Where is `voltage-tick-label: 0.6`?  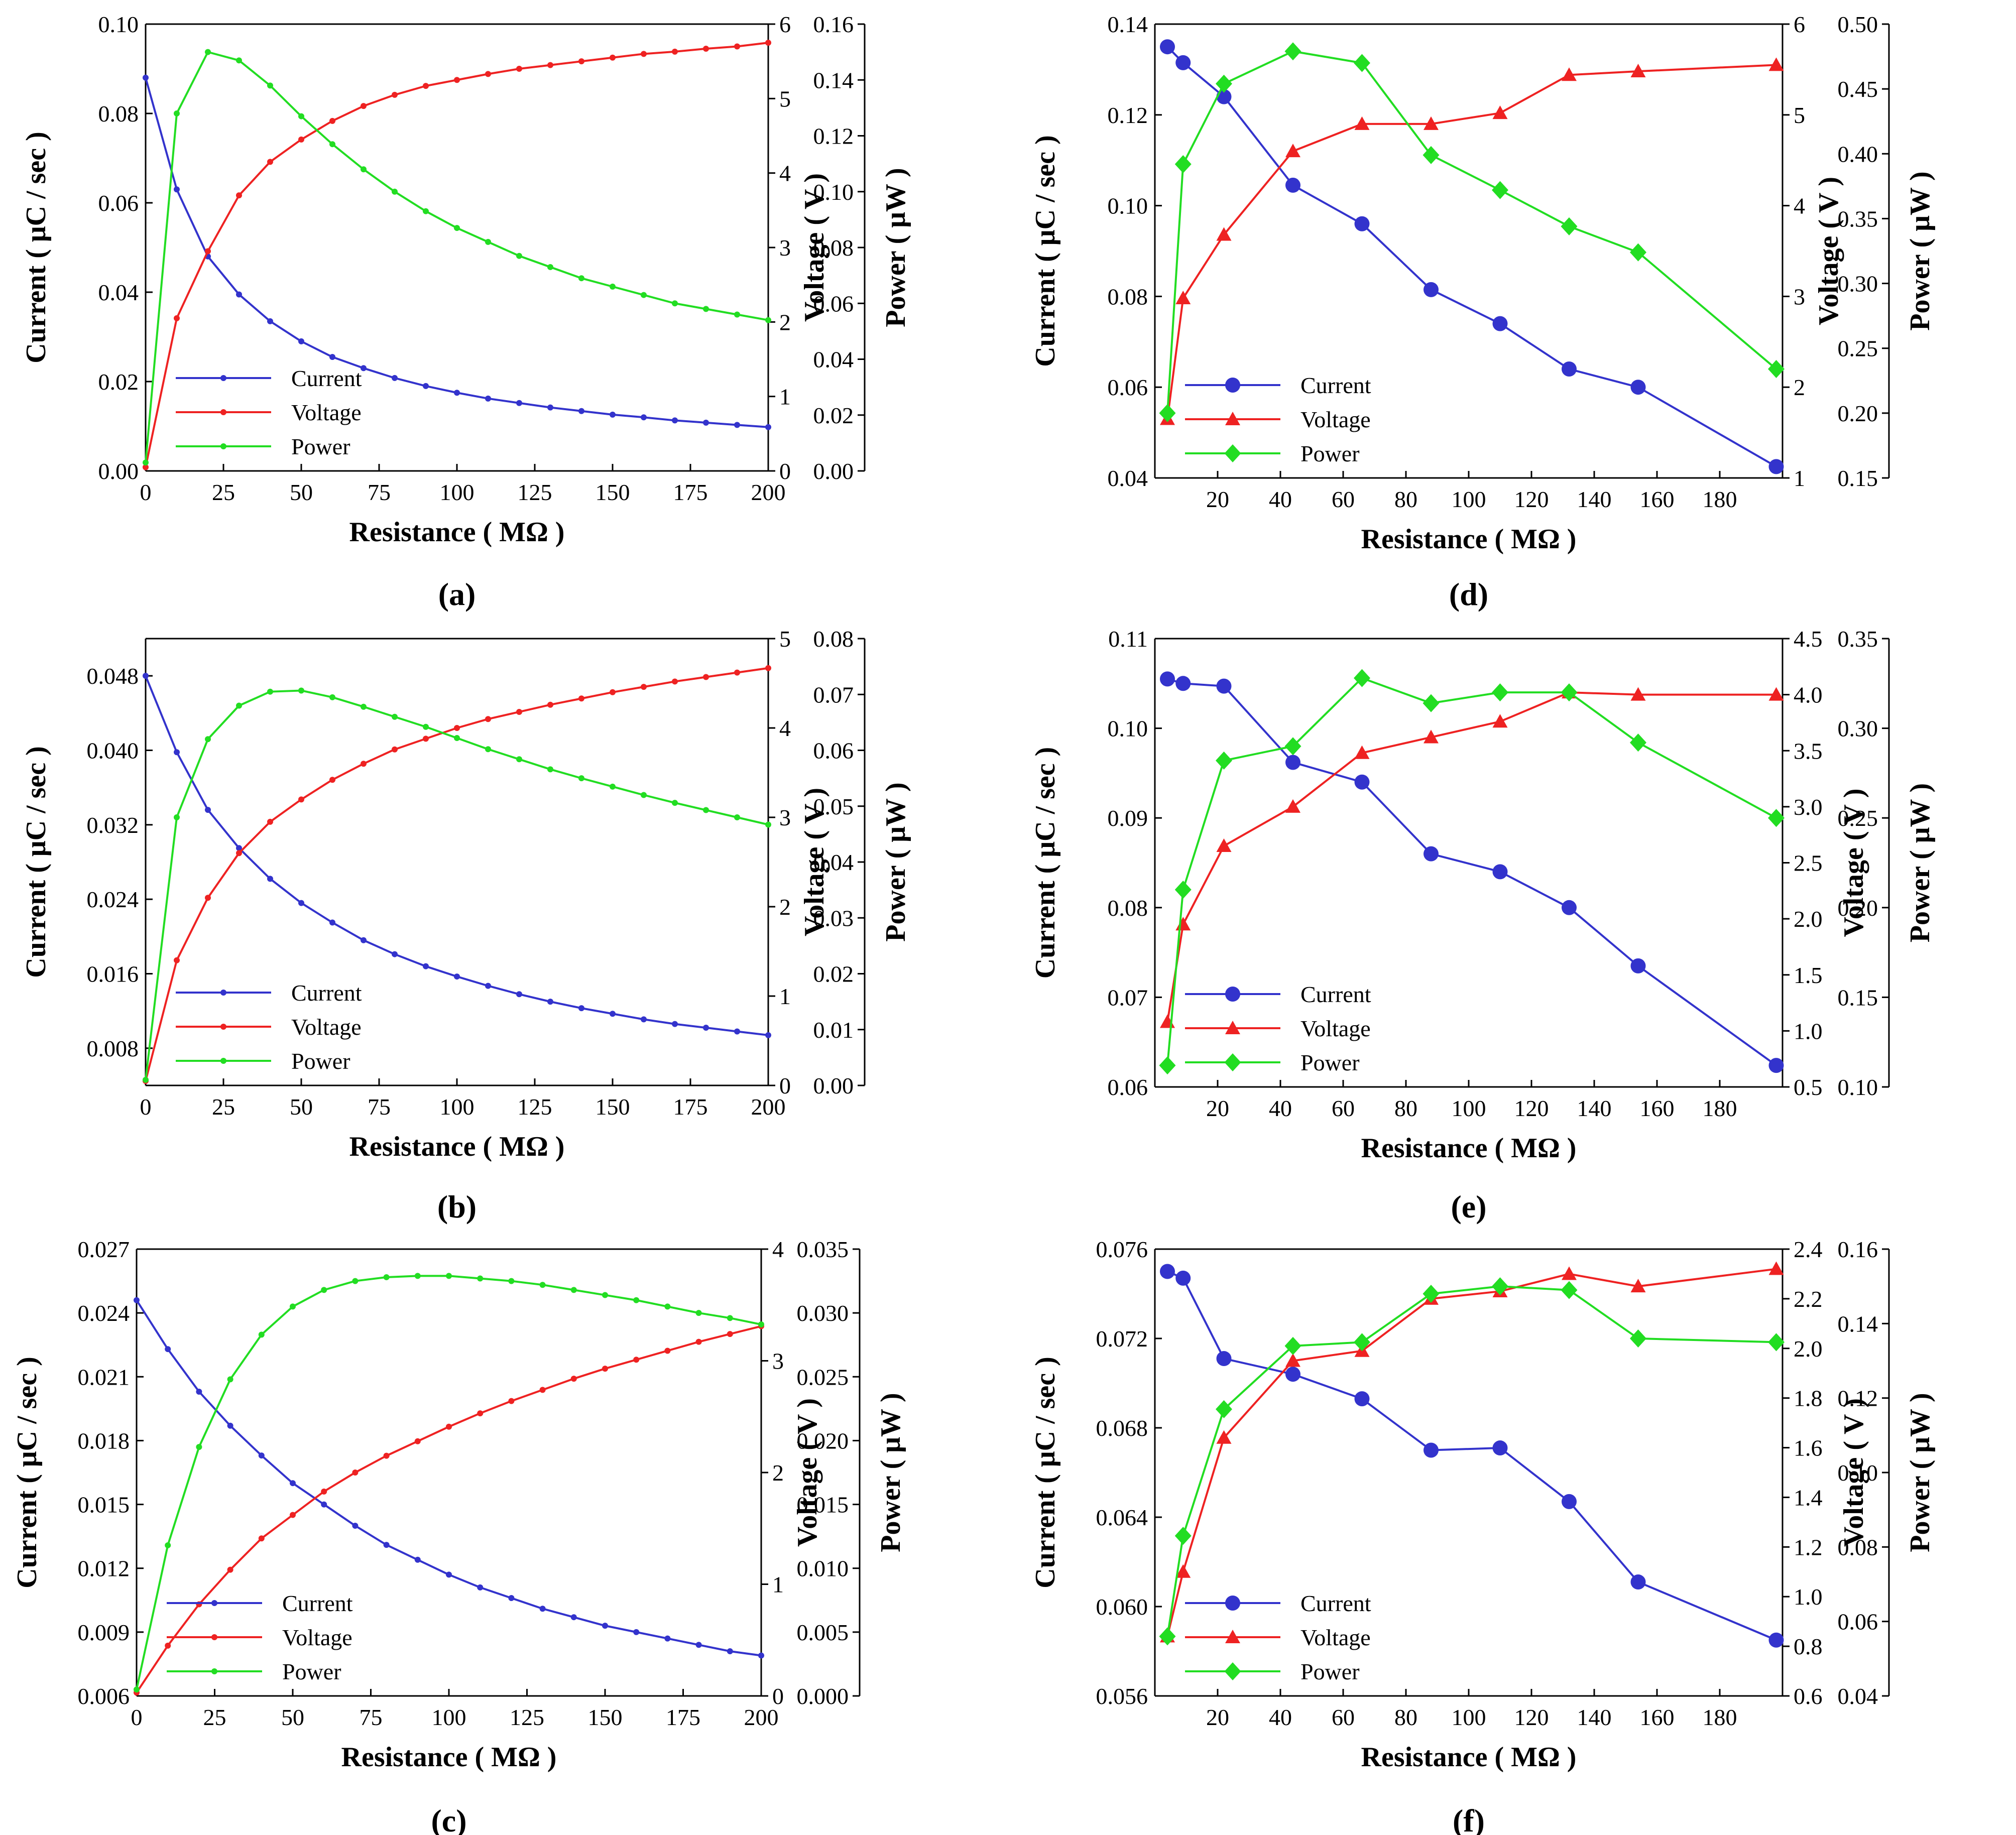
voltage-tick-label: 0.6 is located at coordinates (1808, 1696).